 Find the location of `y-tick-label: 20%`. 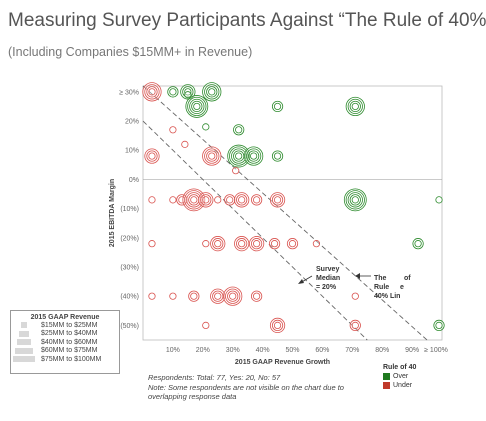

y-tick-label: 20% is located at coordinates (132, 122).